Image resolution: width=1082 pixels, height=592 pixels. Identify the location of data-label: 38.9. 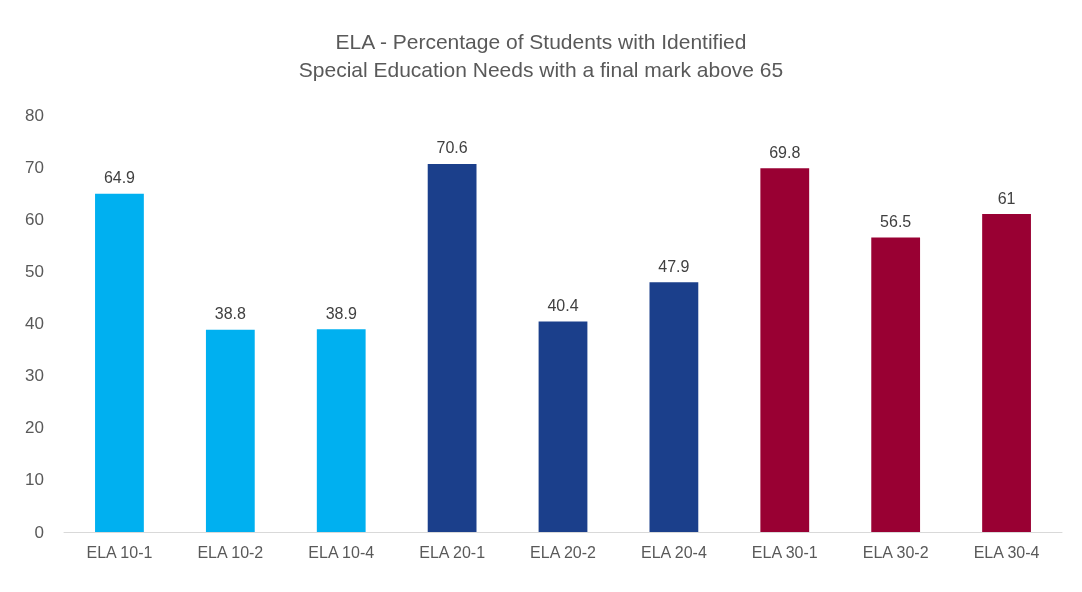
(341, 313).